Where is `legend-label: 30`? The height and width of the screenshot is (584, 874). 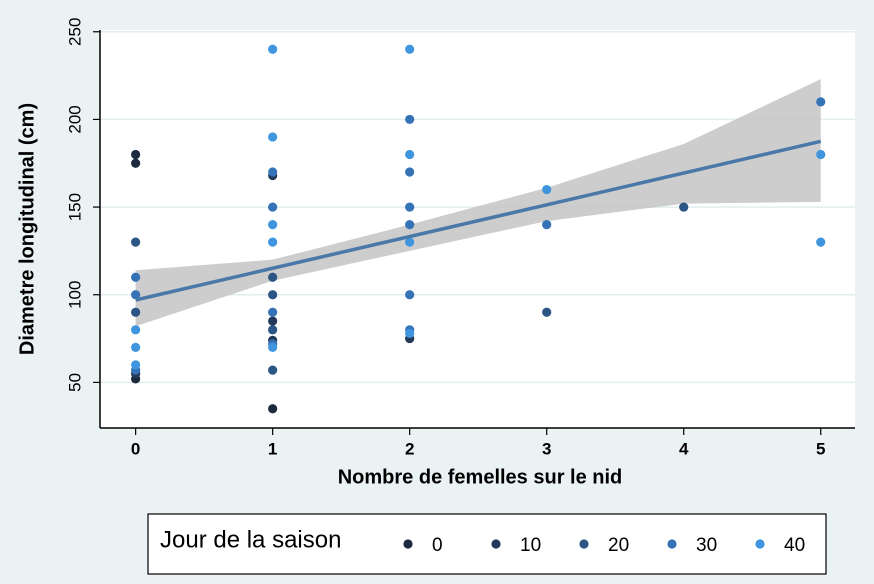 legend-label: 30 is located at coordinates (706, 545).